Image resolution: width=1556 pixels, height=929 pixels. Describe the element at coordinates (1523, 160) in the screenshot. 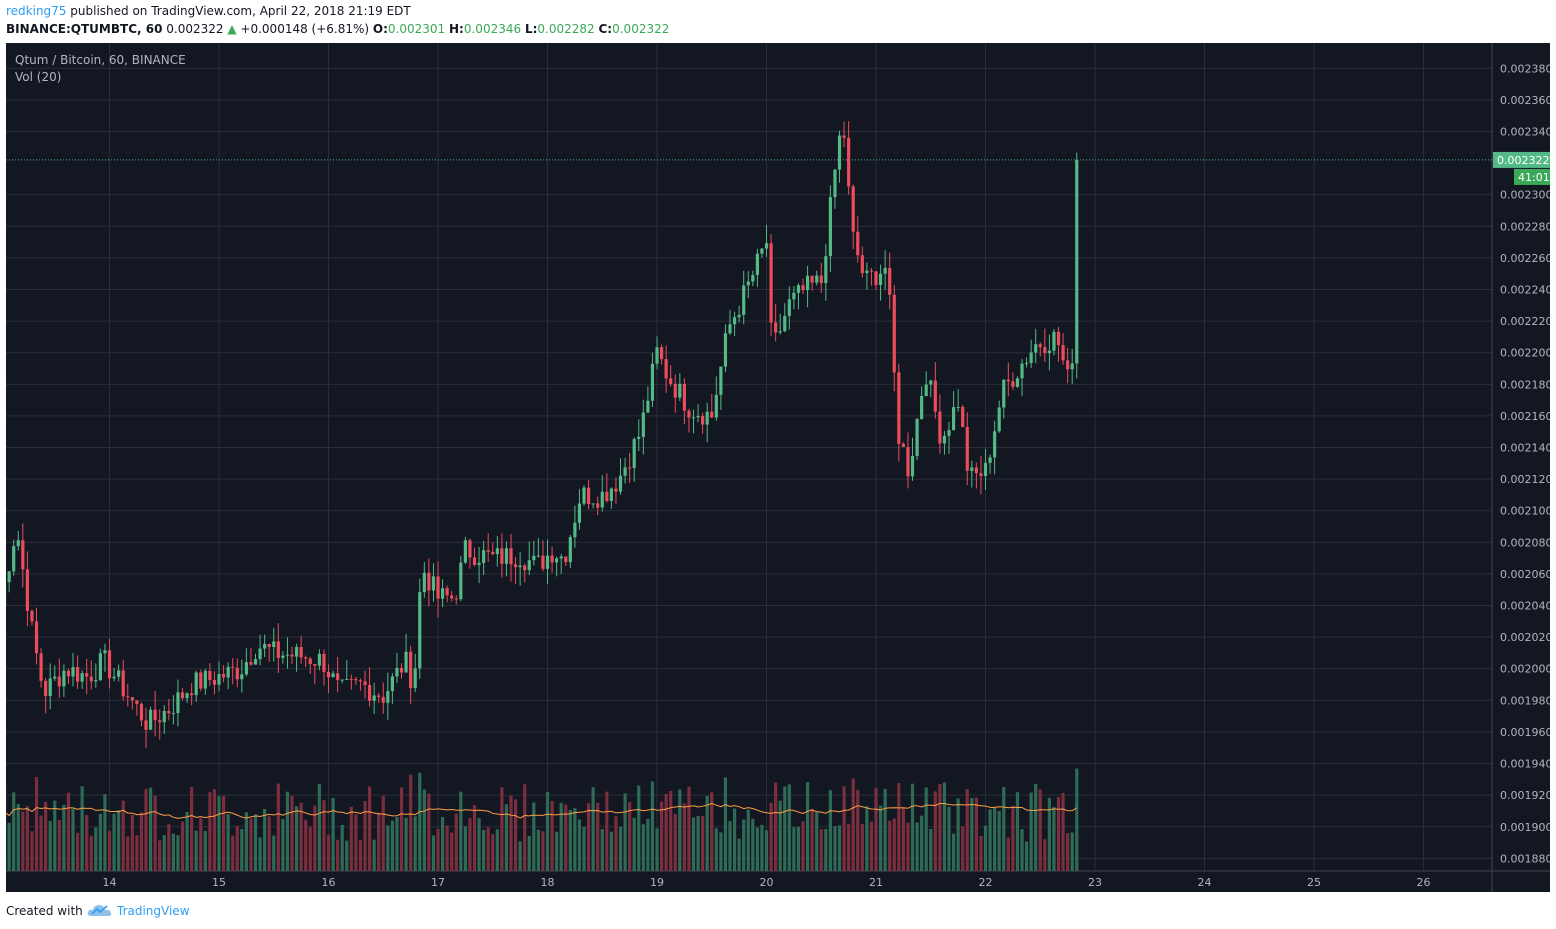

I see `last-price-label: 0.002322` at that location.